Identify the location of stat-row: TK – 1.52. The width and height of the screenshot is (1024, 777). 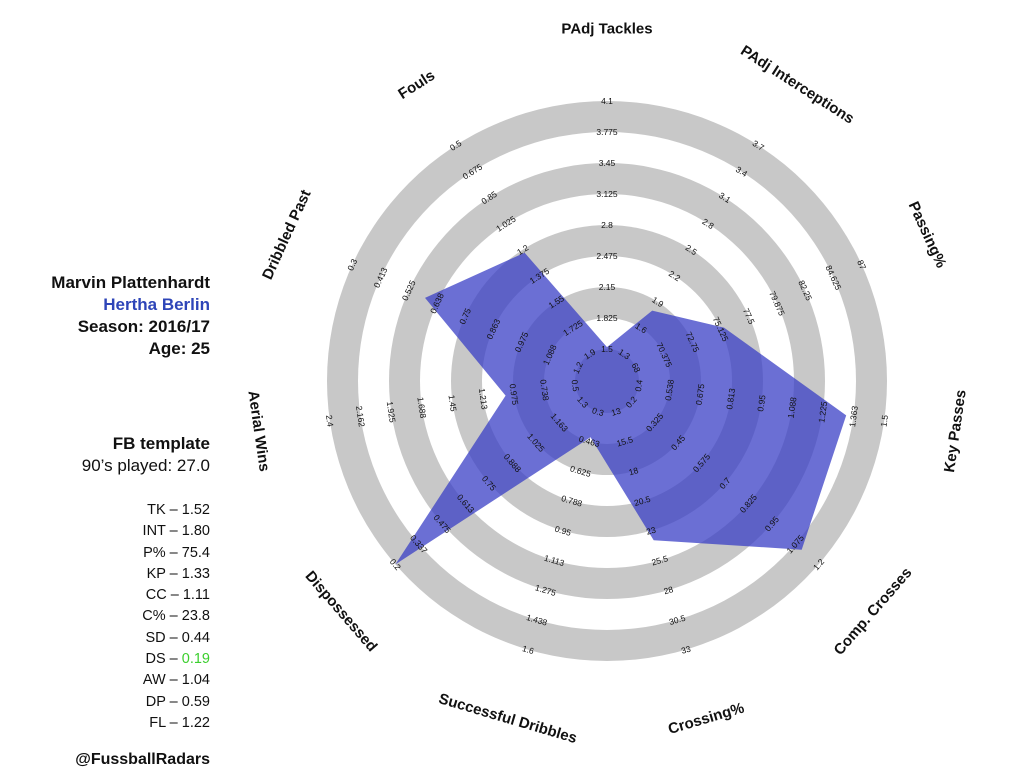
(176, 510).